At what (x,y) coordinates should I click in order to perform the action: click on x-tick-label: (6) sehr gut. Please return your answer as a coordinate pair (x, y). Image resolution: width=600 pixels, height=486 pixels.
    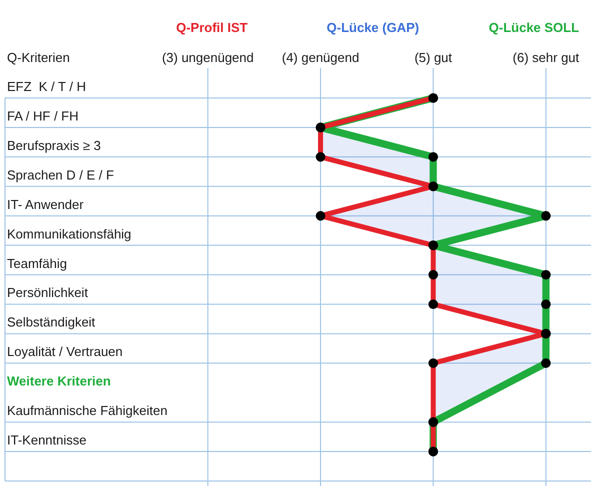
    Looking at the image, I should click on (546, 57).